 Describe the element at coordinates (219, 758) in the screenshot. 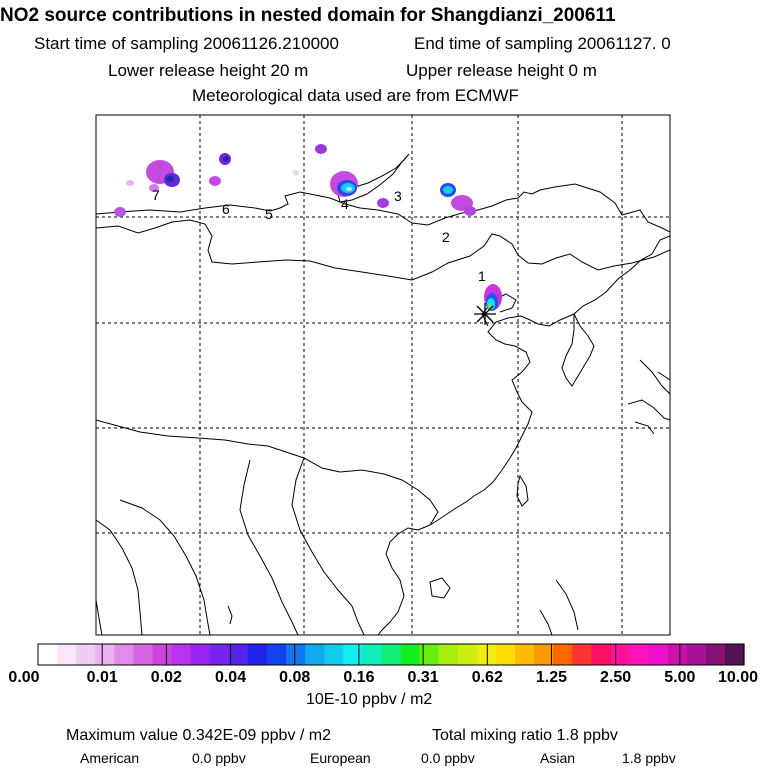

I see `american-value: 0.0 ppbv` at that location.